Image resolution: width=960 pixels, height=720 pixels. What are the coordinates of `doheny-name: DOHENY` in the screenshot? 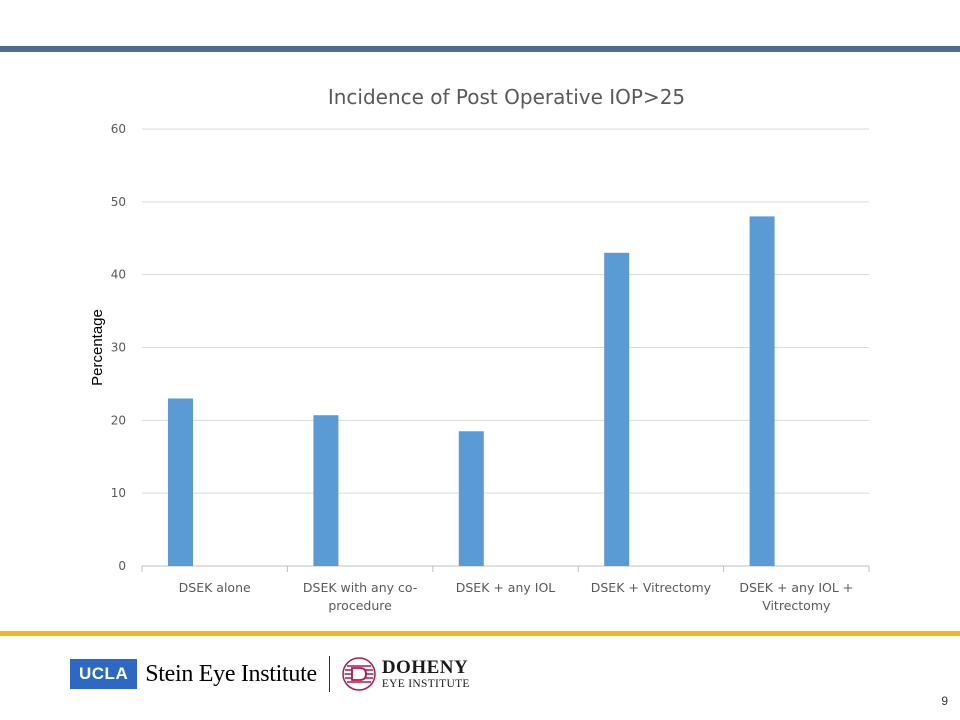 It's located at (425, 667).